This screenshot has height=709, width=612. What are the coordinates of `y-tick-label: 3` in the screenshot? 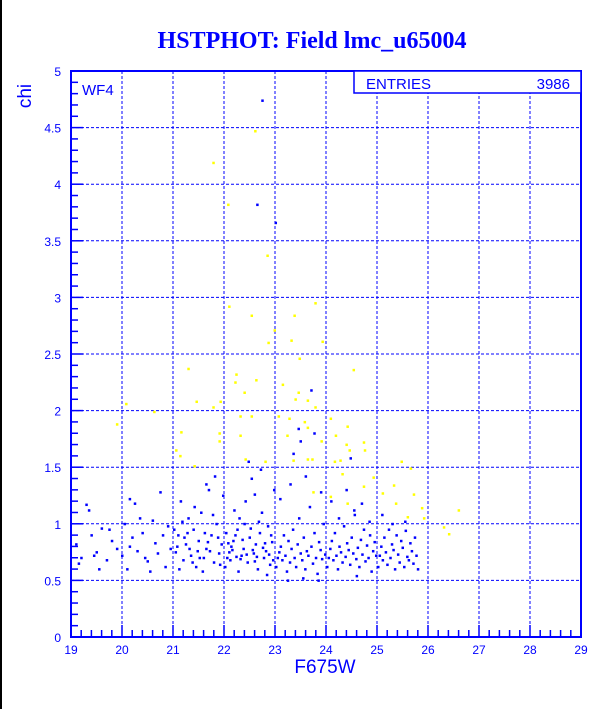 It's located at (57, 298).